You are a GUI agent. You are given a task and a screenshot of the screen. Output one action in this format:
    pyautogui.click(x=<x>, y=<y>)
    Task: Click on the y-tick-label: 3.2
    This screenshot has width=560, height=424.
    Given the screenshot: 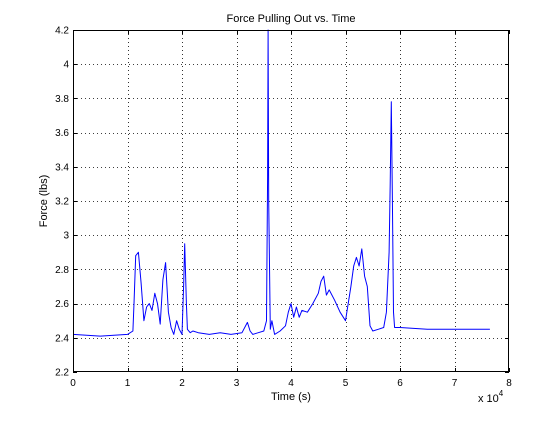 What is the action you would take?
    pyautogui.click(x=62, y=202)
    